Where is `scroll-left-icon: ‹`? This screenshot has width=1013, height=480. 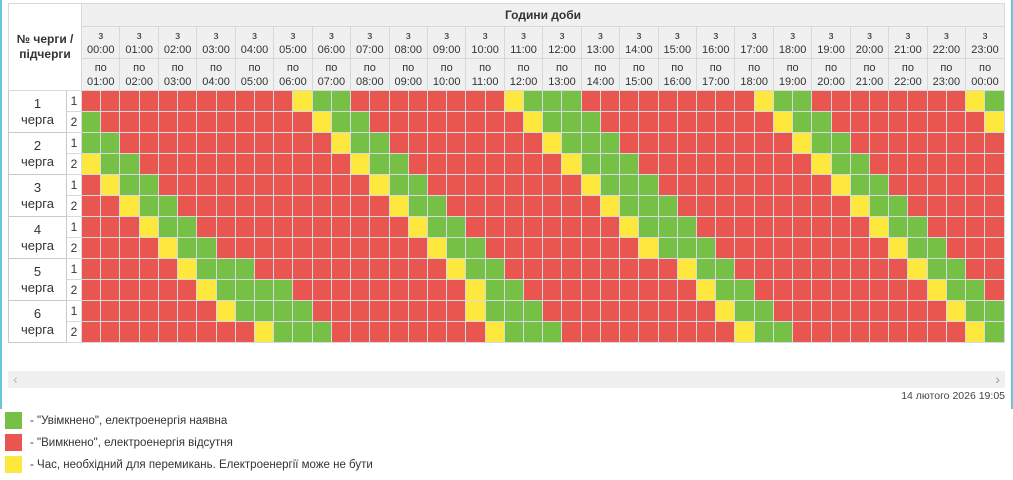
scroll-left-icon: ‹ is located at coordinates (15, 379).